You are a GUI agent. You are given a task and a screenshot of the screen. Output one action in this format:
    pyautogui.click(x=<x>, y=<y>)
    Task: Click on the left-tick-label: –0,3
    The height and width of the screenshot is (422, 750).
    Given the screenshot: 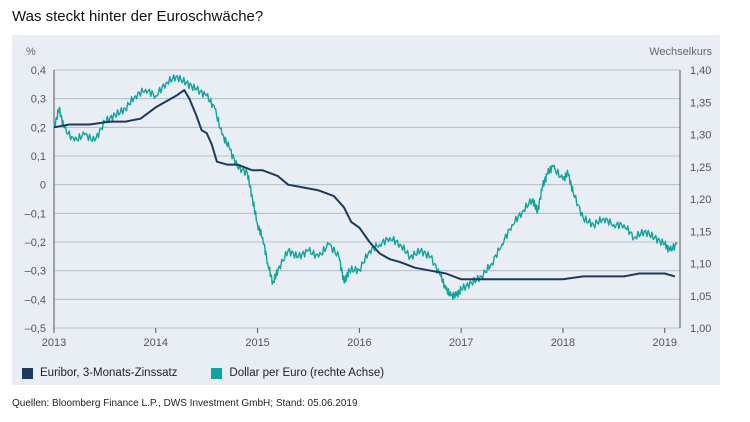 What is the action you would take?
    pyautogui.click(x=35, y=272)
    